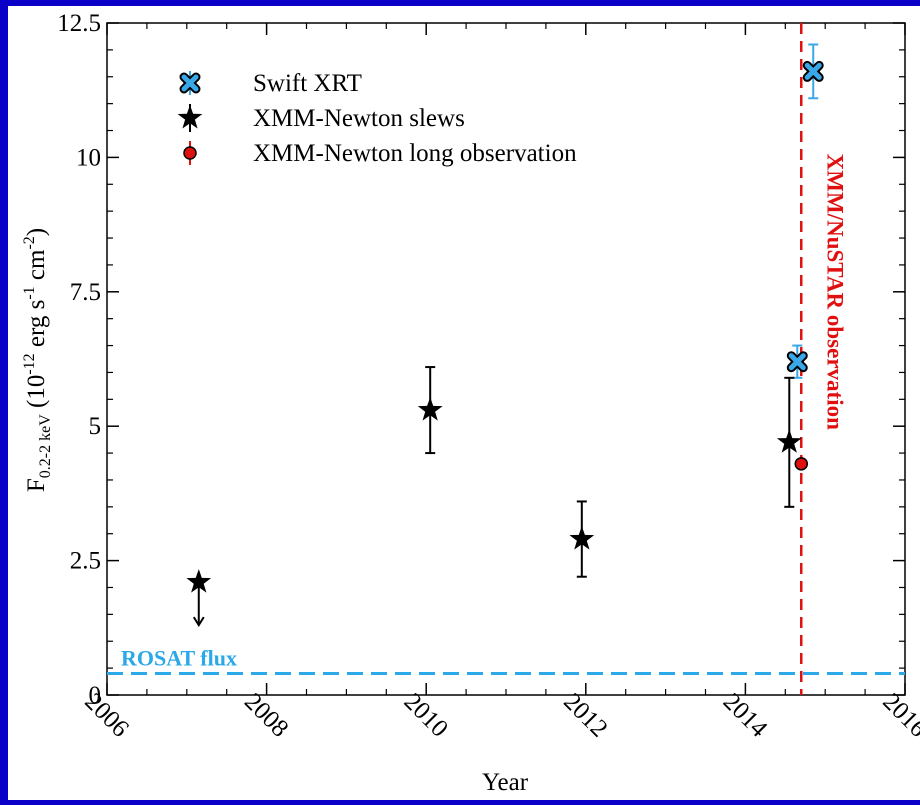 The width and height of the screenshot is (920, 805). I want to click on legend-label: XMM-Newton slews, so click(359, 118).